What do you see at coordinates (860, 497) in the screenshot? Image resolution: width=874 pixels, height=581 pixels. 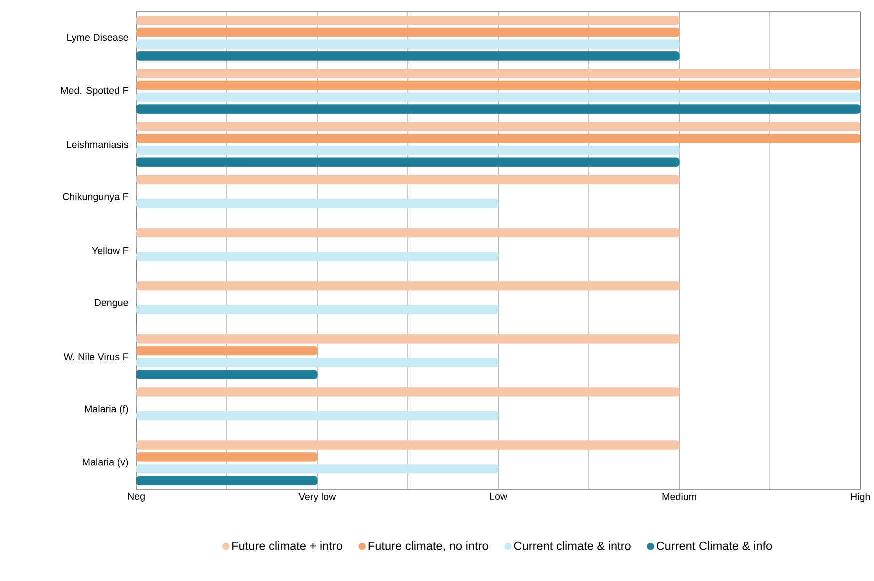 I see `text: High` at bounding box center [860, 497].